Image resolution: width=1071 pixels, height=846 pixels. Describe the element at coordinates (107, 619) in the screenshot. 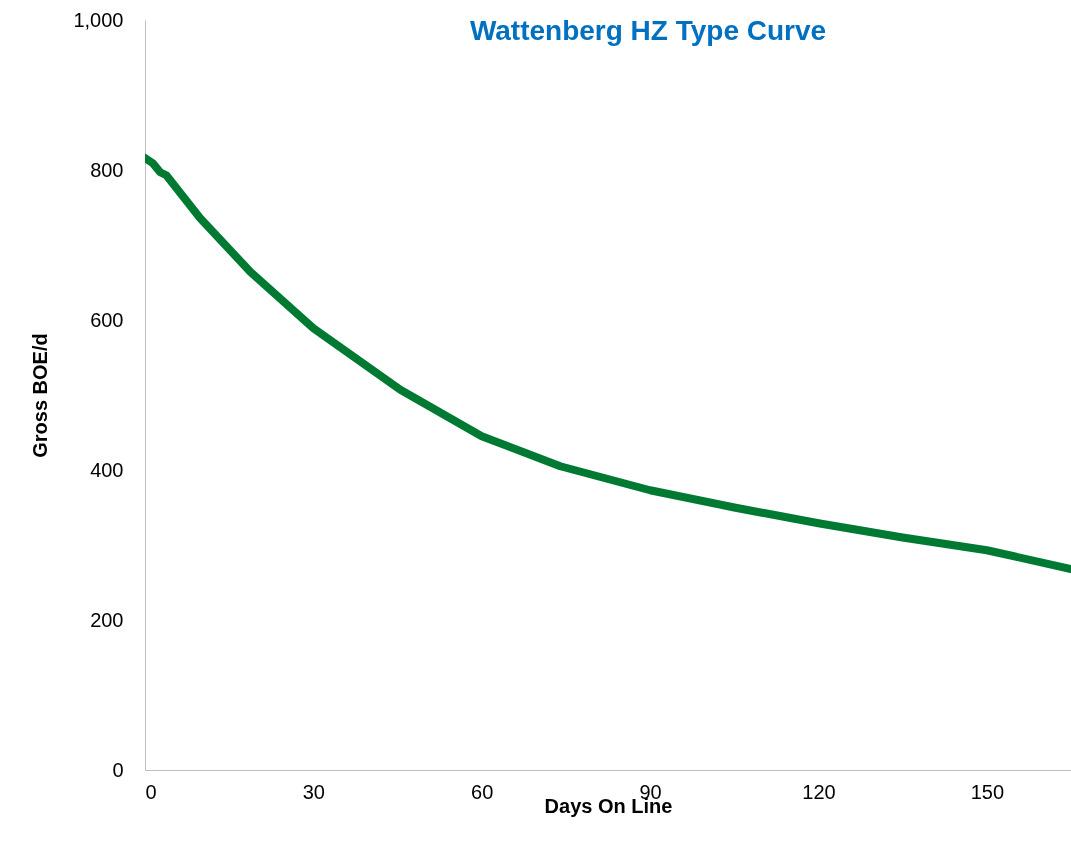

I see `y-tick-label: 200` at that location.